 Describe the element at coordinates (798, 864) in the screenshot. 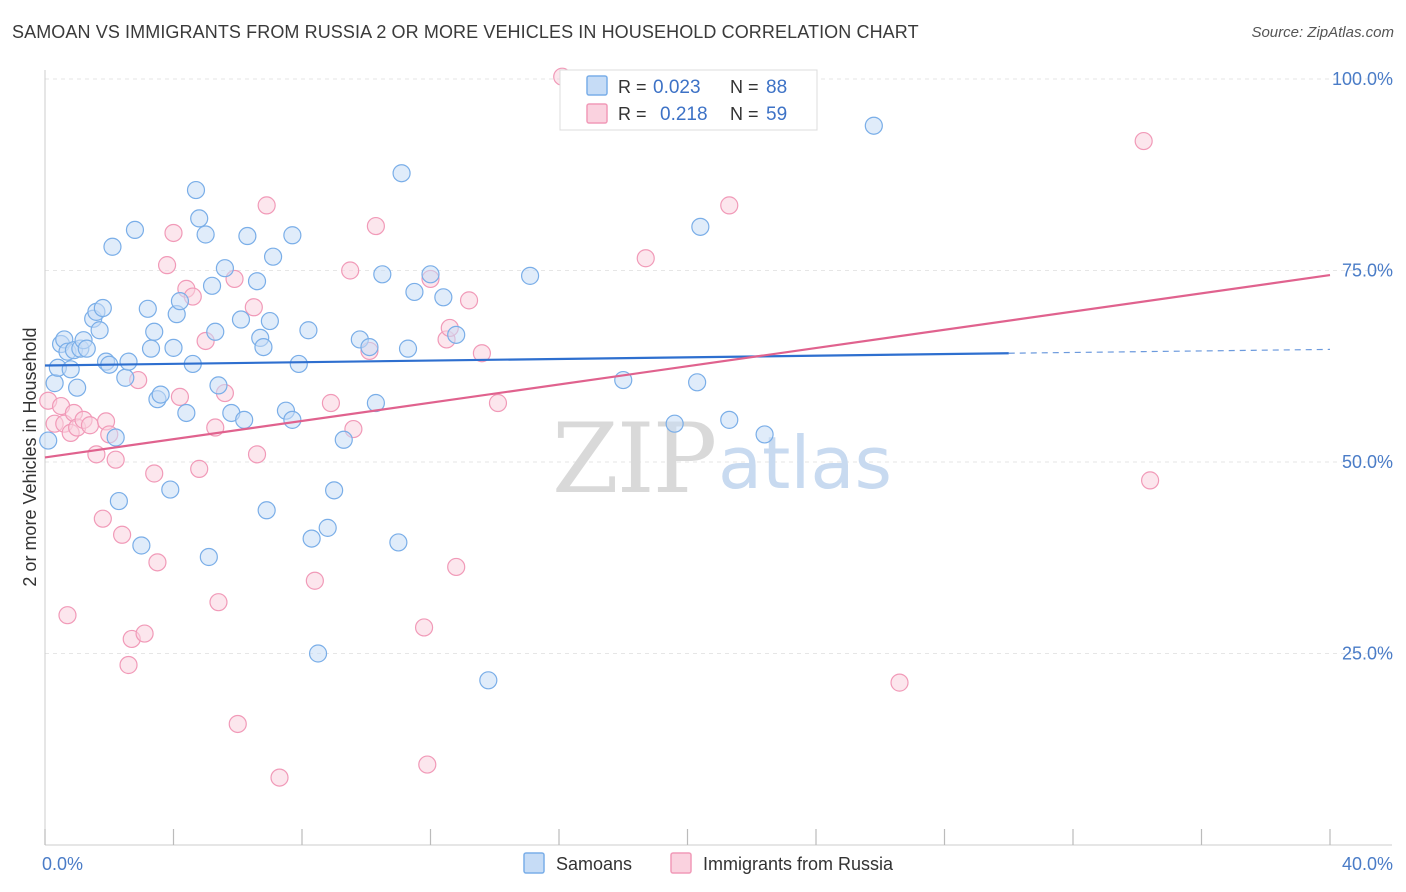

I see `legend-label-russia: Immigrants from Russia` at that location.